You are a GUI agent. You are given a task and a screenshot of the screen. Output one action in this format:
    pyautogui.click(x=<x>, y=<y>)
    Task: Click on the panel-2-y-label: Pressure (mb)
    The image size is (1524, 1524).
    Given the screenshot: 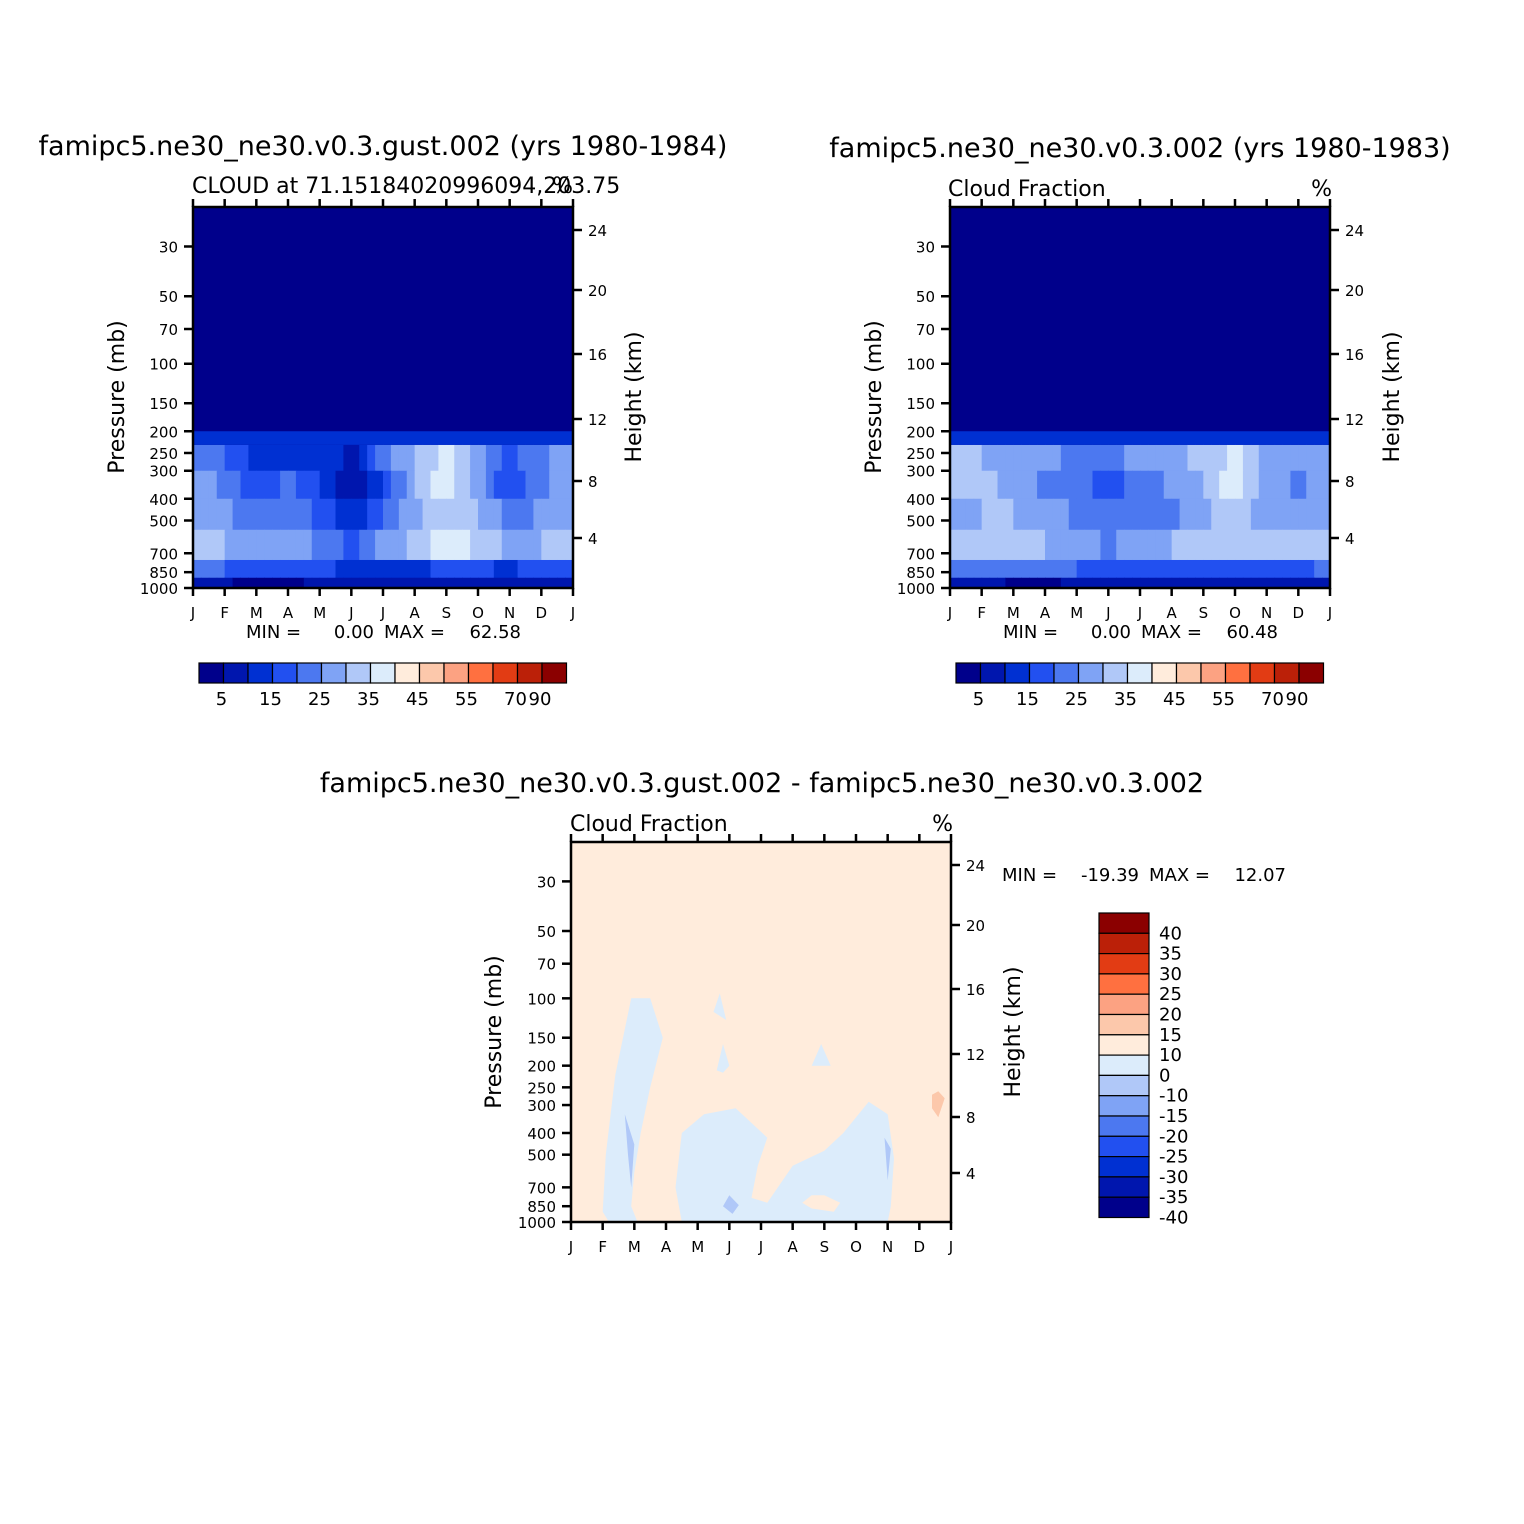 What is the action you would take?
    pyautogui.click(x=874, y=397)
    